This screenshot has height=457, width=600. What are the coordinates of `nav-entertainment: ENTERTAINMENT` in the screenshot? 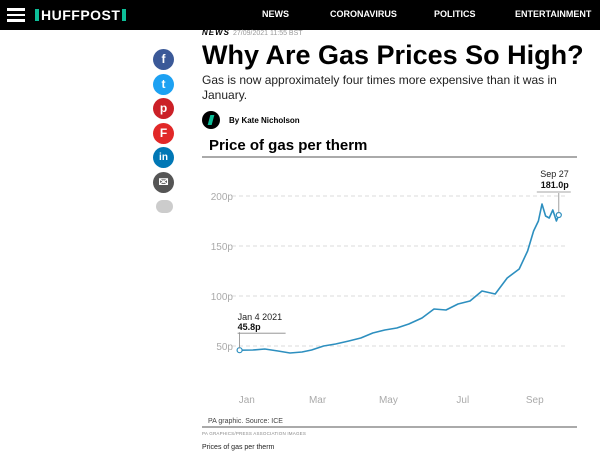 It's located at (553, 14).